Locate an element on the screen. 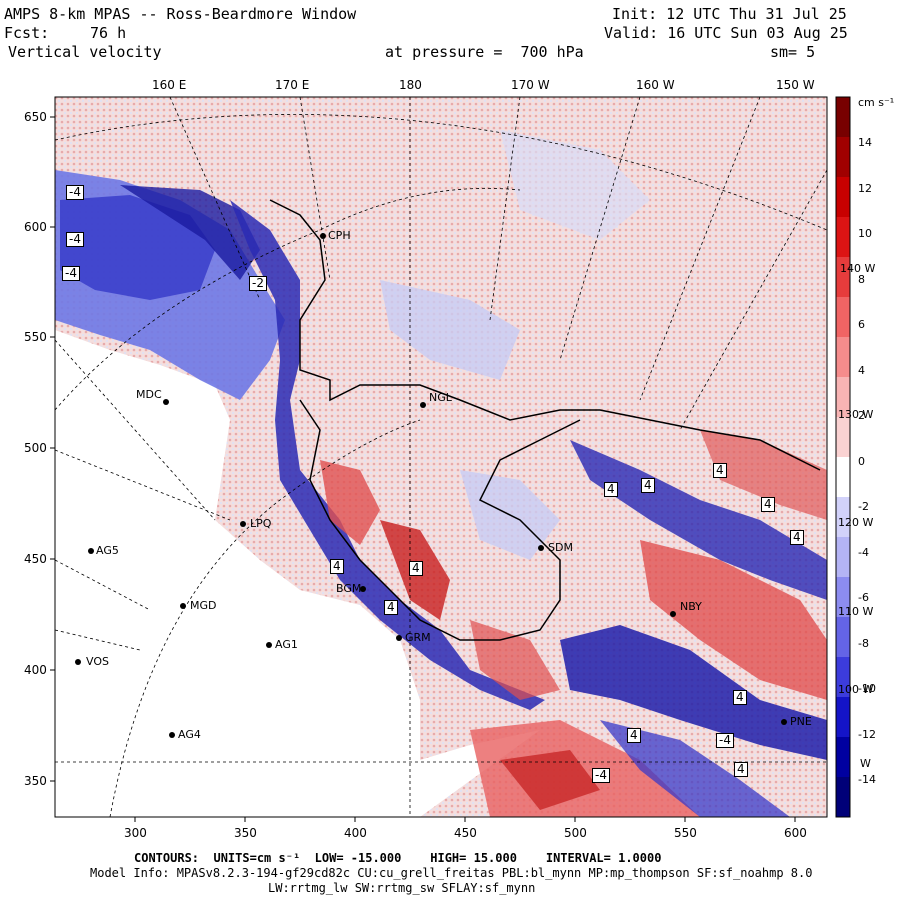  colorbar-label: -10 is located at coordinates (867, 688).